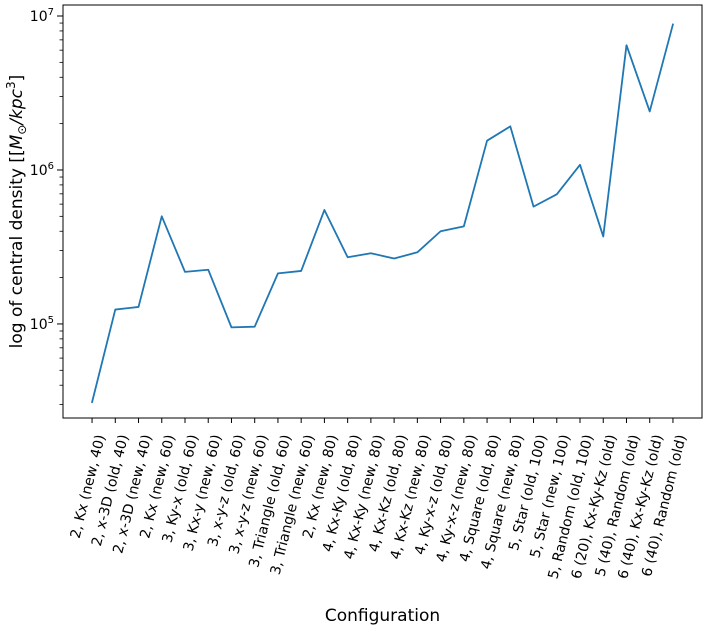  I want to click on y-tick-label: 107, so click(42, 16).